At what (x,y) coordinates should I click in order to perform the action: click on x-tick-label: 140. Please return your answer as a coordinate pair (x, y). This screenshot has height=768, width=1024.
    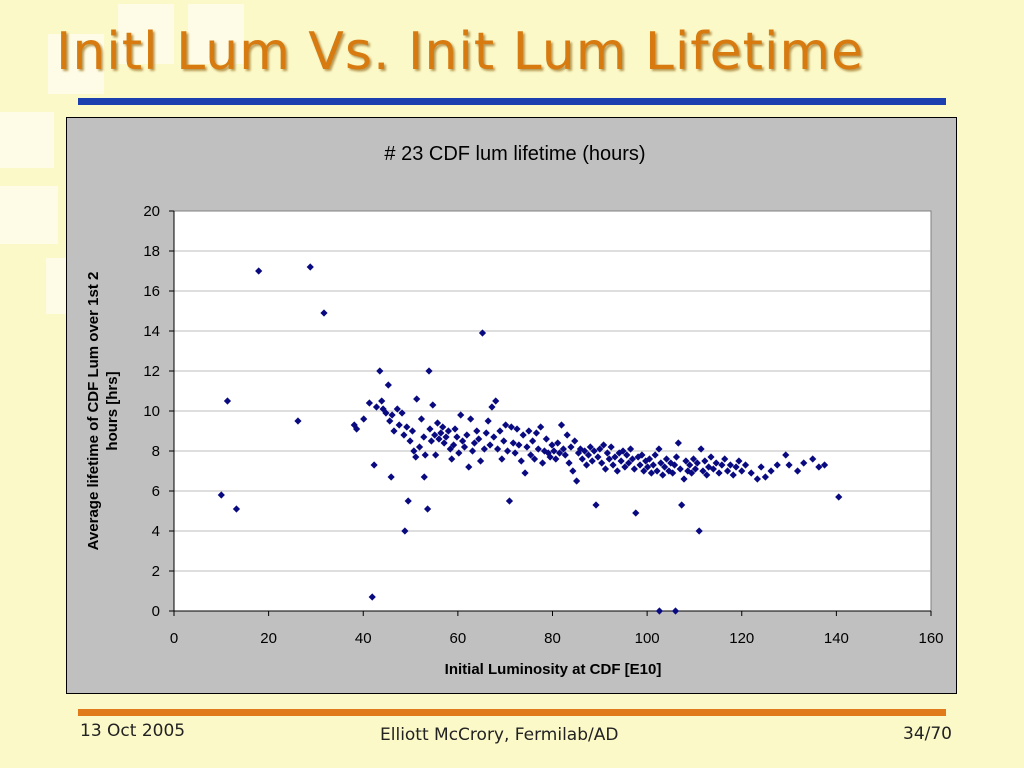
    Looking at the image, I should click on (836, 638).